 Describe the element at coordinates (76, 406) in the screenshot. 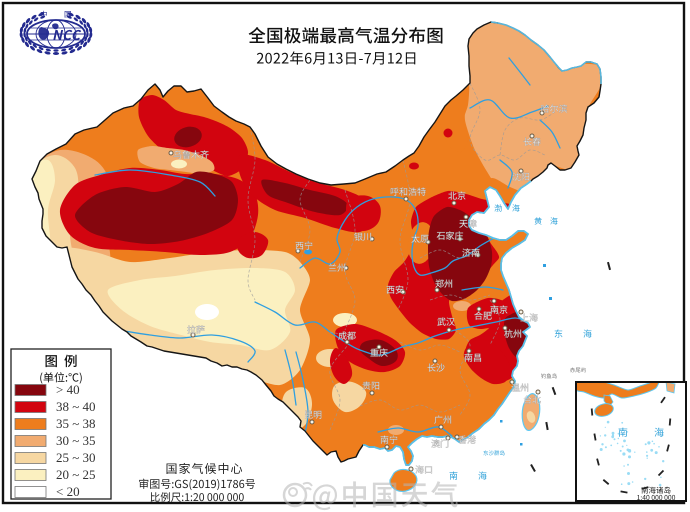

I see `svg-text: 38 ~ 40` at that location.